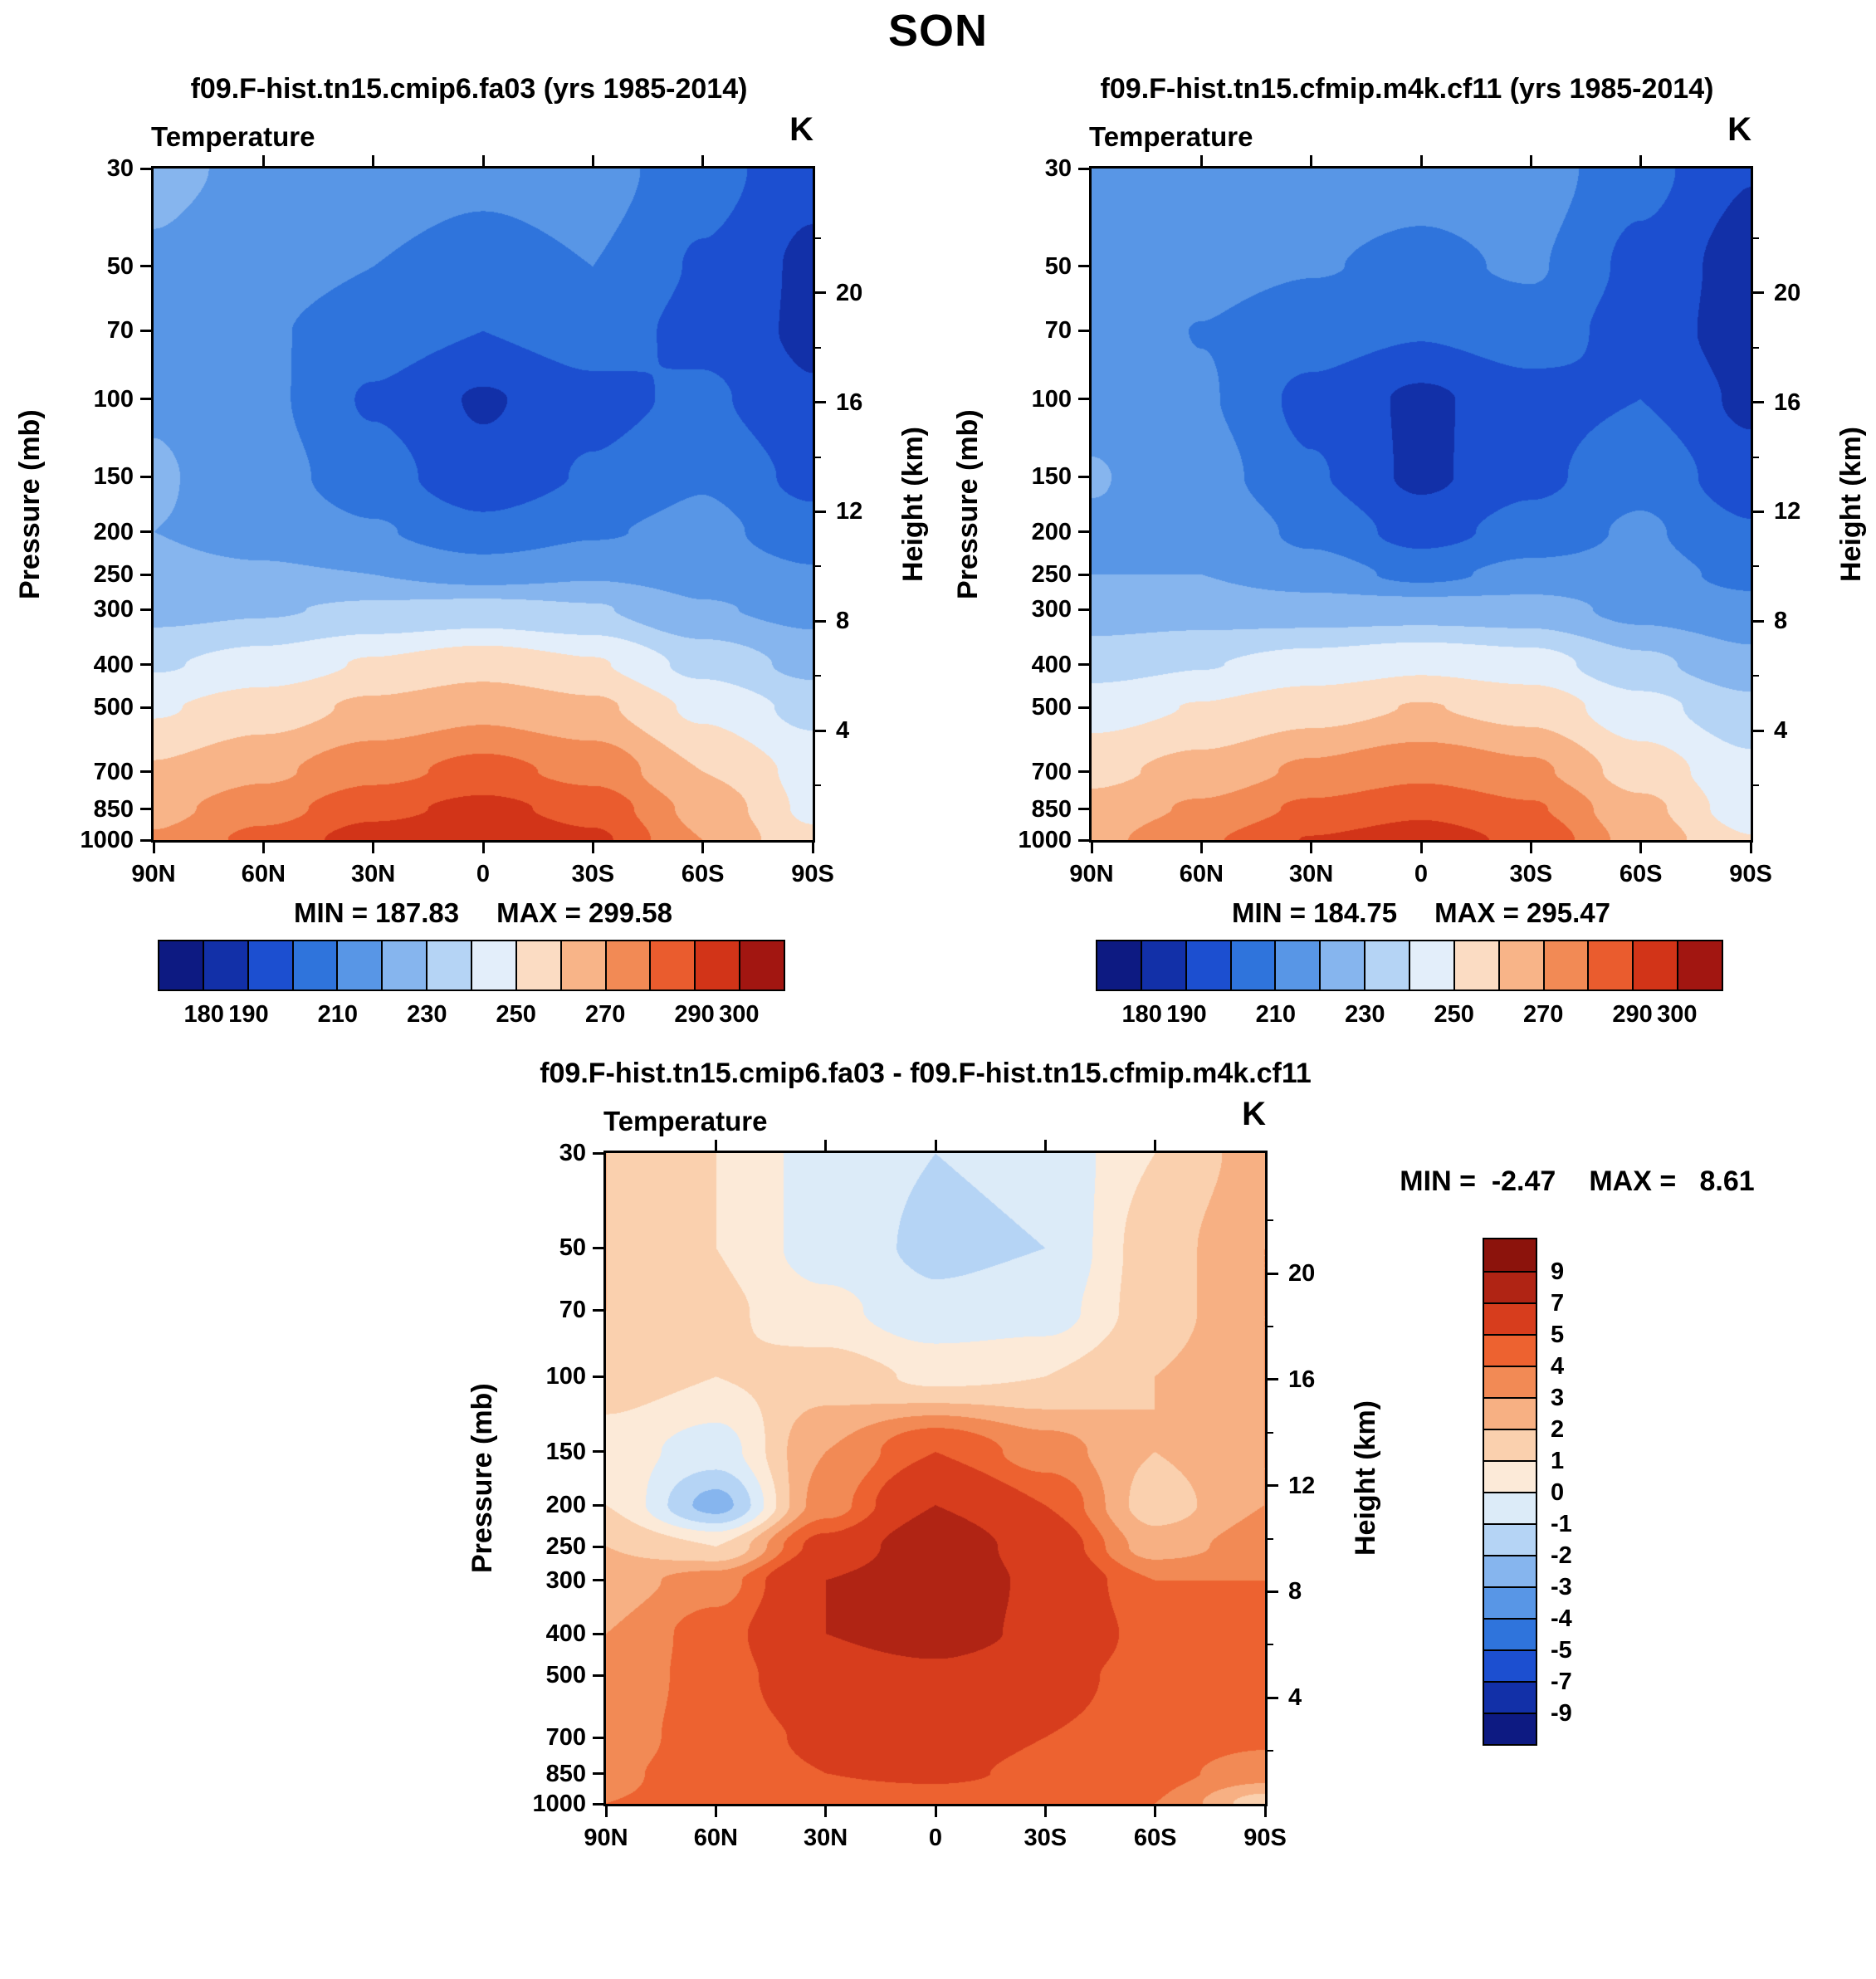 This screenshot has width=1876, height=1979. I want to click on panel-diff-units-label: K, so click(1254, 1114).